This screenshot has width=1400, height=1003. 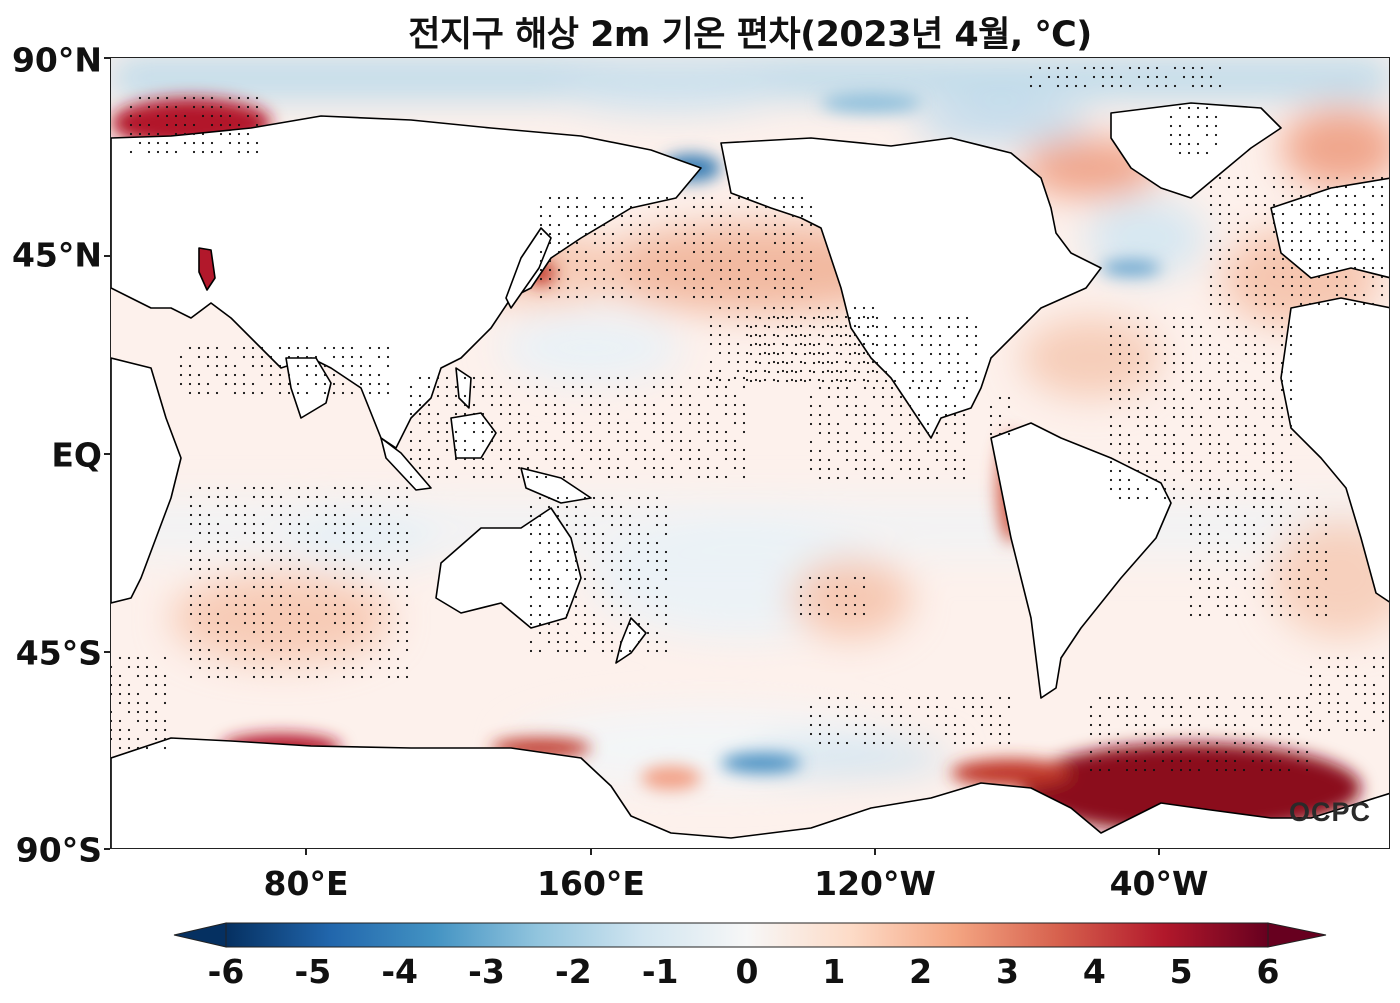 What do you see at coordinates (1094, 971) in the screenshot?
I see `colorbar-tick-label: 4` at bounding box center [1094, 971].